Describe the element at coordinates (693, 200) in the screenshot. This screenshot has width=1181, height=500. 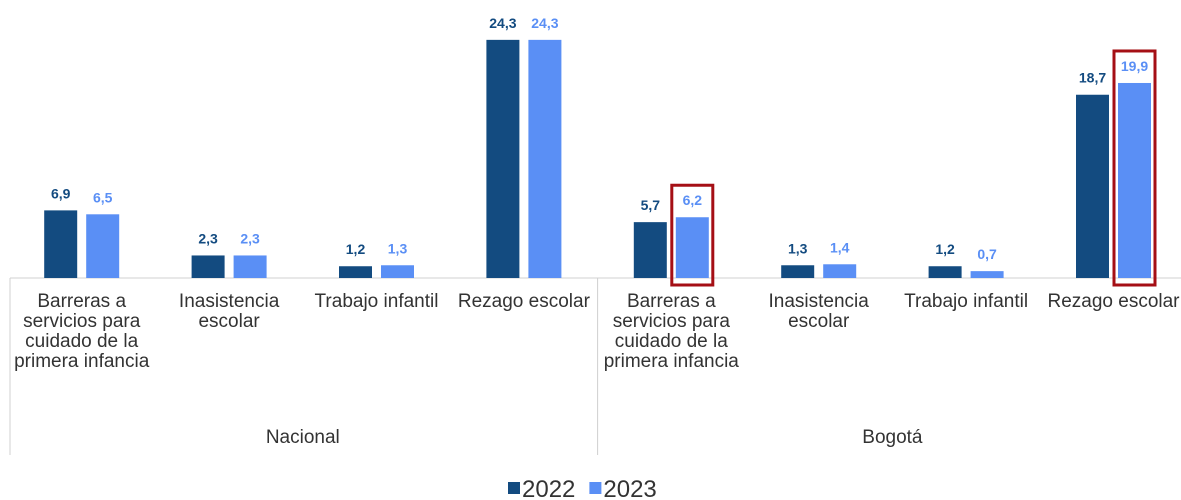
I see `data-label: 6,2` at that location.